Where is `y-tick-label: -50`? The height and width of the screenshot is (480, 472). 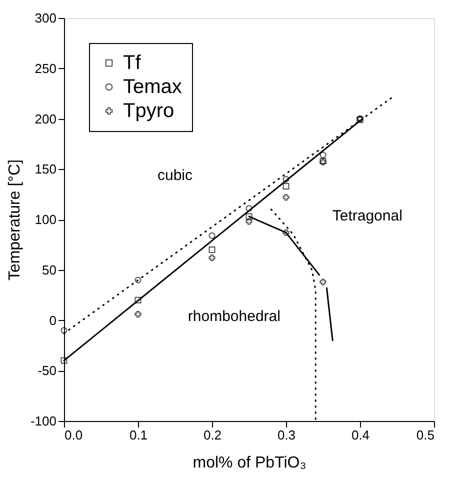
y-tick-label: -50 is located at coordinates (47, 370).